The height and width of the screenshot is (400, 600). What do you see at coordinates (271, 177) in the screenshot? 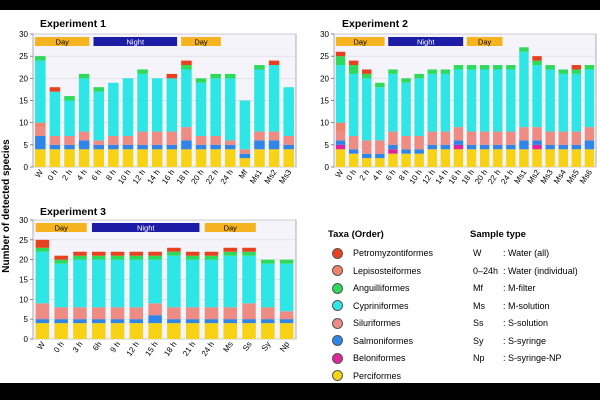
I see `x-tick-label: Ms2` at bounding box center [271, 177].